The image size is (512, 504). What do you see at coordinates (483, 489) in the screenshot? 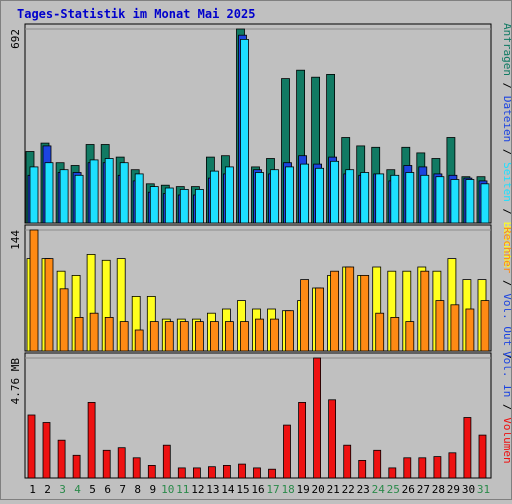
I see `x-label-day-31: 31` at bounding box center [483, 489].